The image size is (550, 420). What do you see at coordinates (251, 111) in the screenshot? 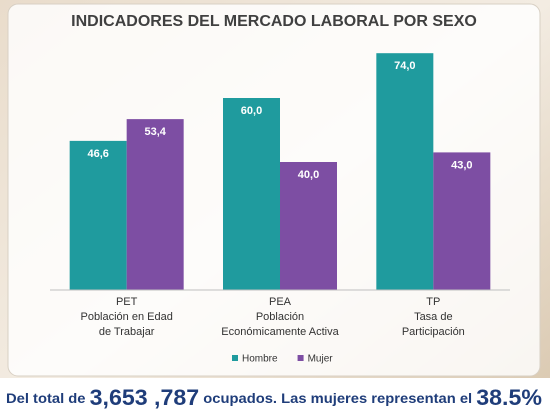
I see `value-label: 60,0` at bounding box center [251, 111].